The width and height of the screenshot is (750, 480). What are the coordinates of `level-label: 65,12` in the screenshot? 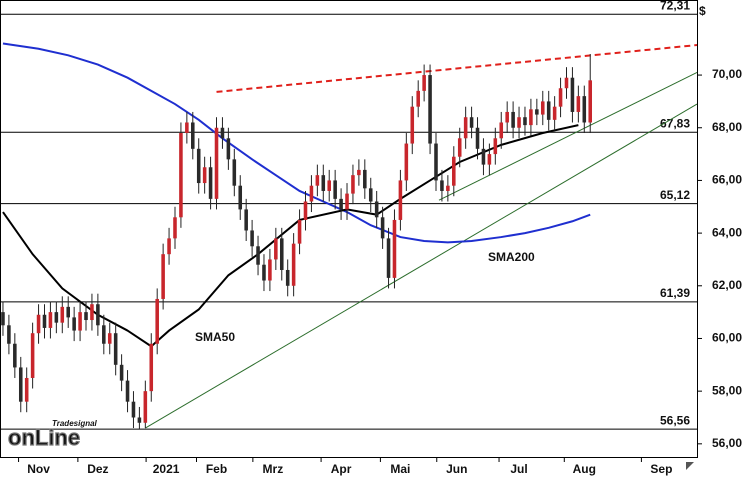 It's located at (675, 195).